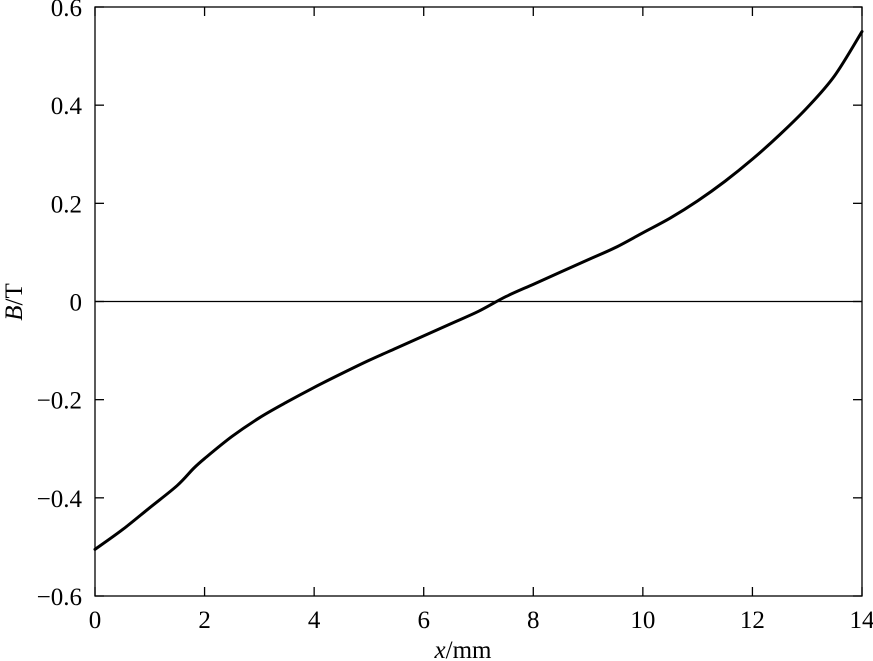 Image resolution: width=873 pixels, height=661 pixels. What do you see at coordinates (76, 303) in the screenshot?
I see `y-tick-label: 0` at bounding box center [76, 303].